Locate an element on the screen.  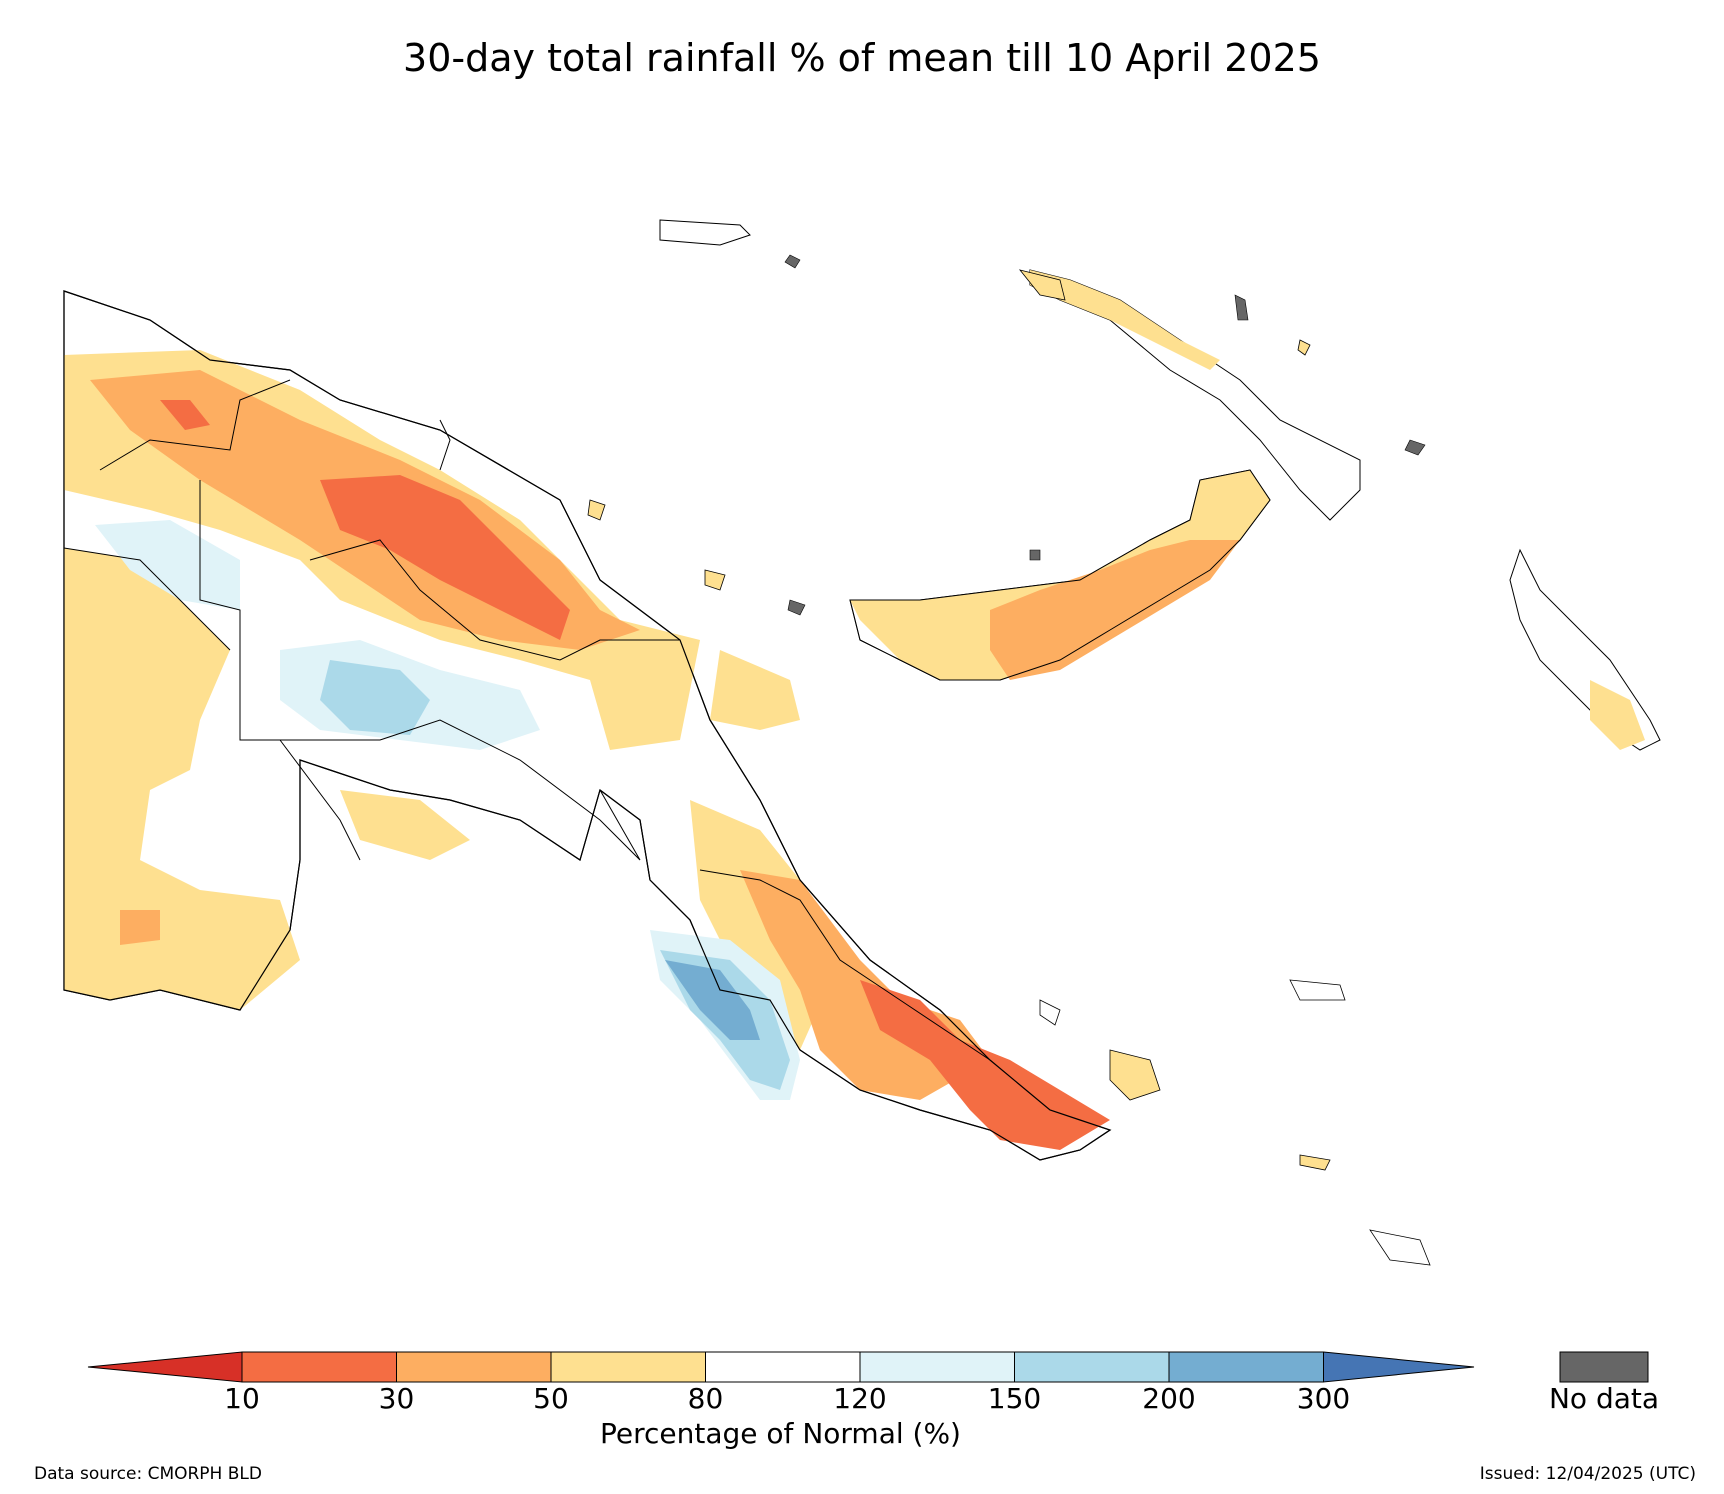
fergusson-island is located at coordinates (1135, 1075).